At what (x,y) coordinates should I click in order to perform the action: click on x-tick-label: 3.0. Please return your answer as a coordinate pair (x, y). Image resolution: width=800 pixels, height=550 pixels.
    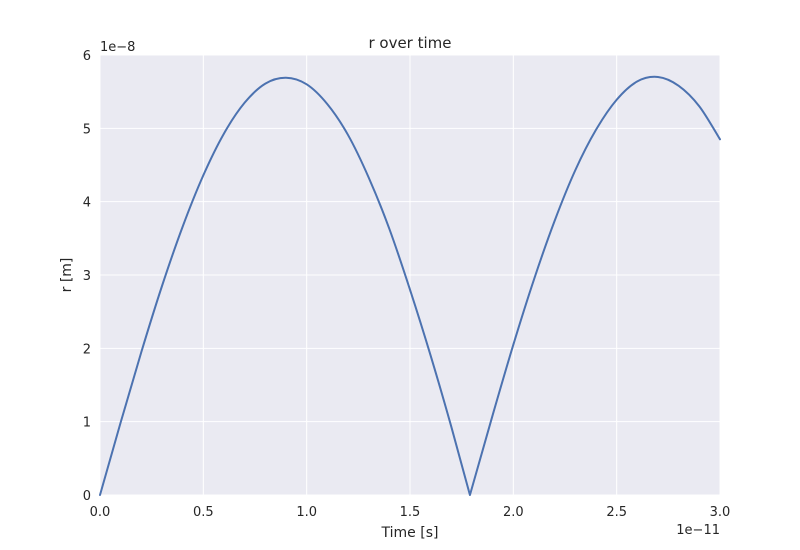
    Looking at the image, I should click on (720, 512).